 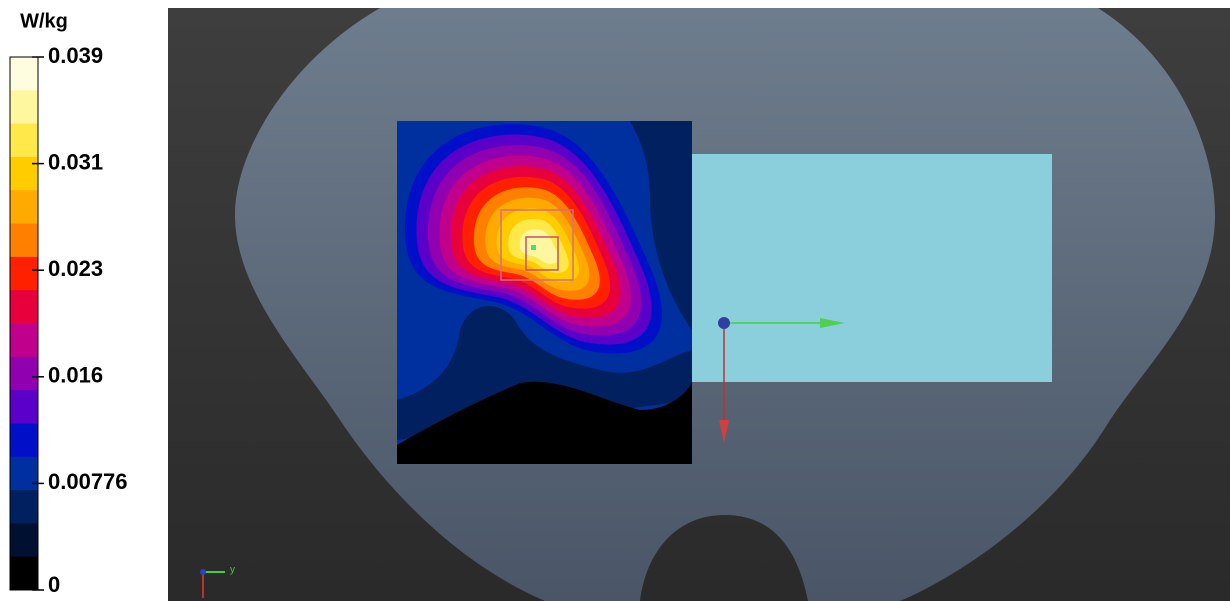 What do you see at coordinates (542, 253) in the screenshot?
I see `peak-box` at bounding box center [542, 253].